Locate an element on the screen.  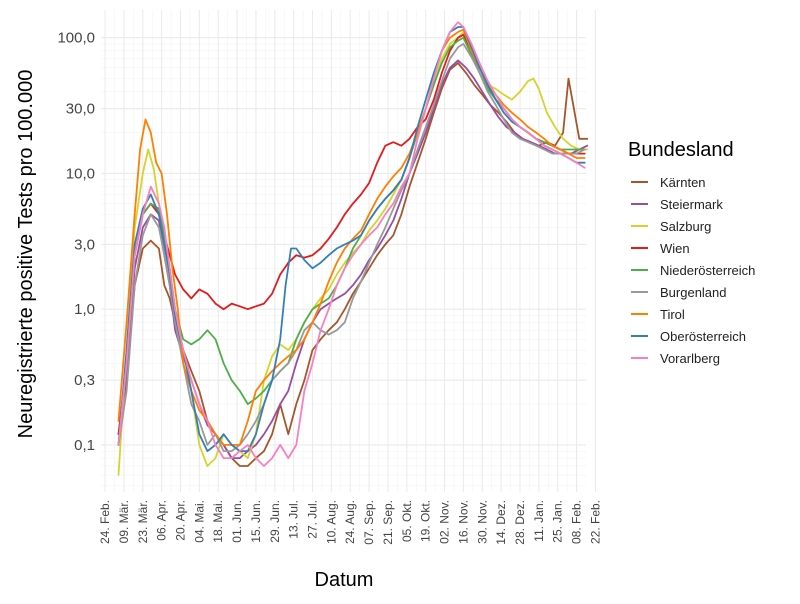
y-tick-label: 0,1 is located at coordinates (84, 445).